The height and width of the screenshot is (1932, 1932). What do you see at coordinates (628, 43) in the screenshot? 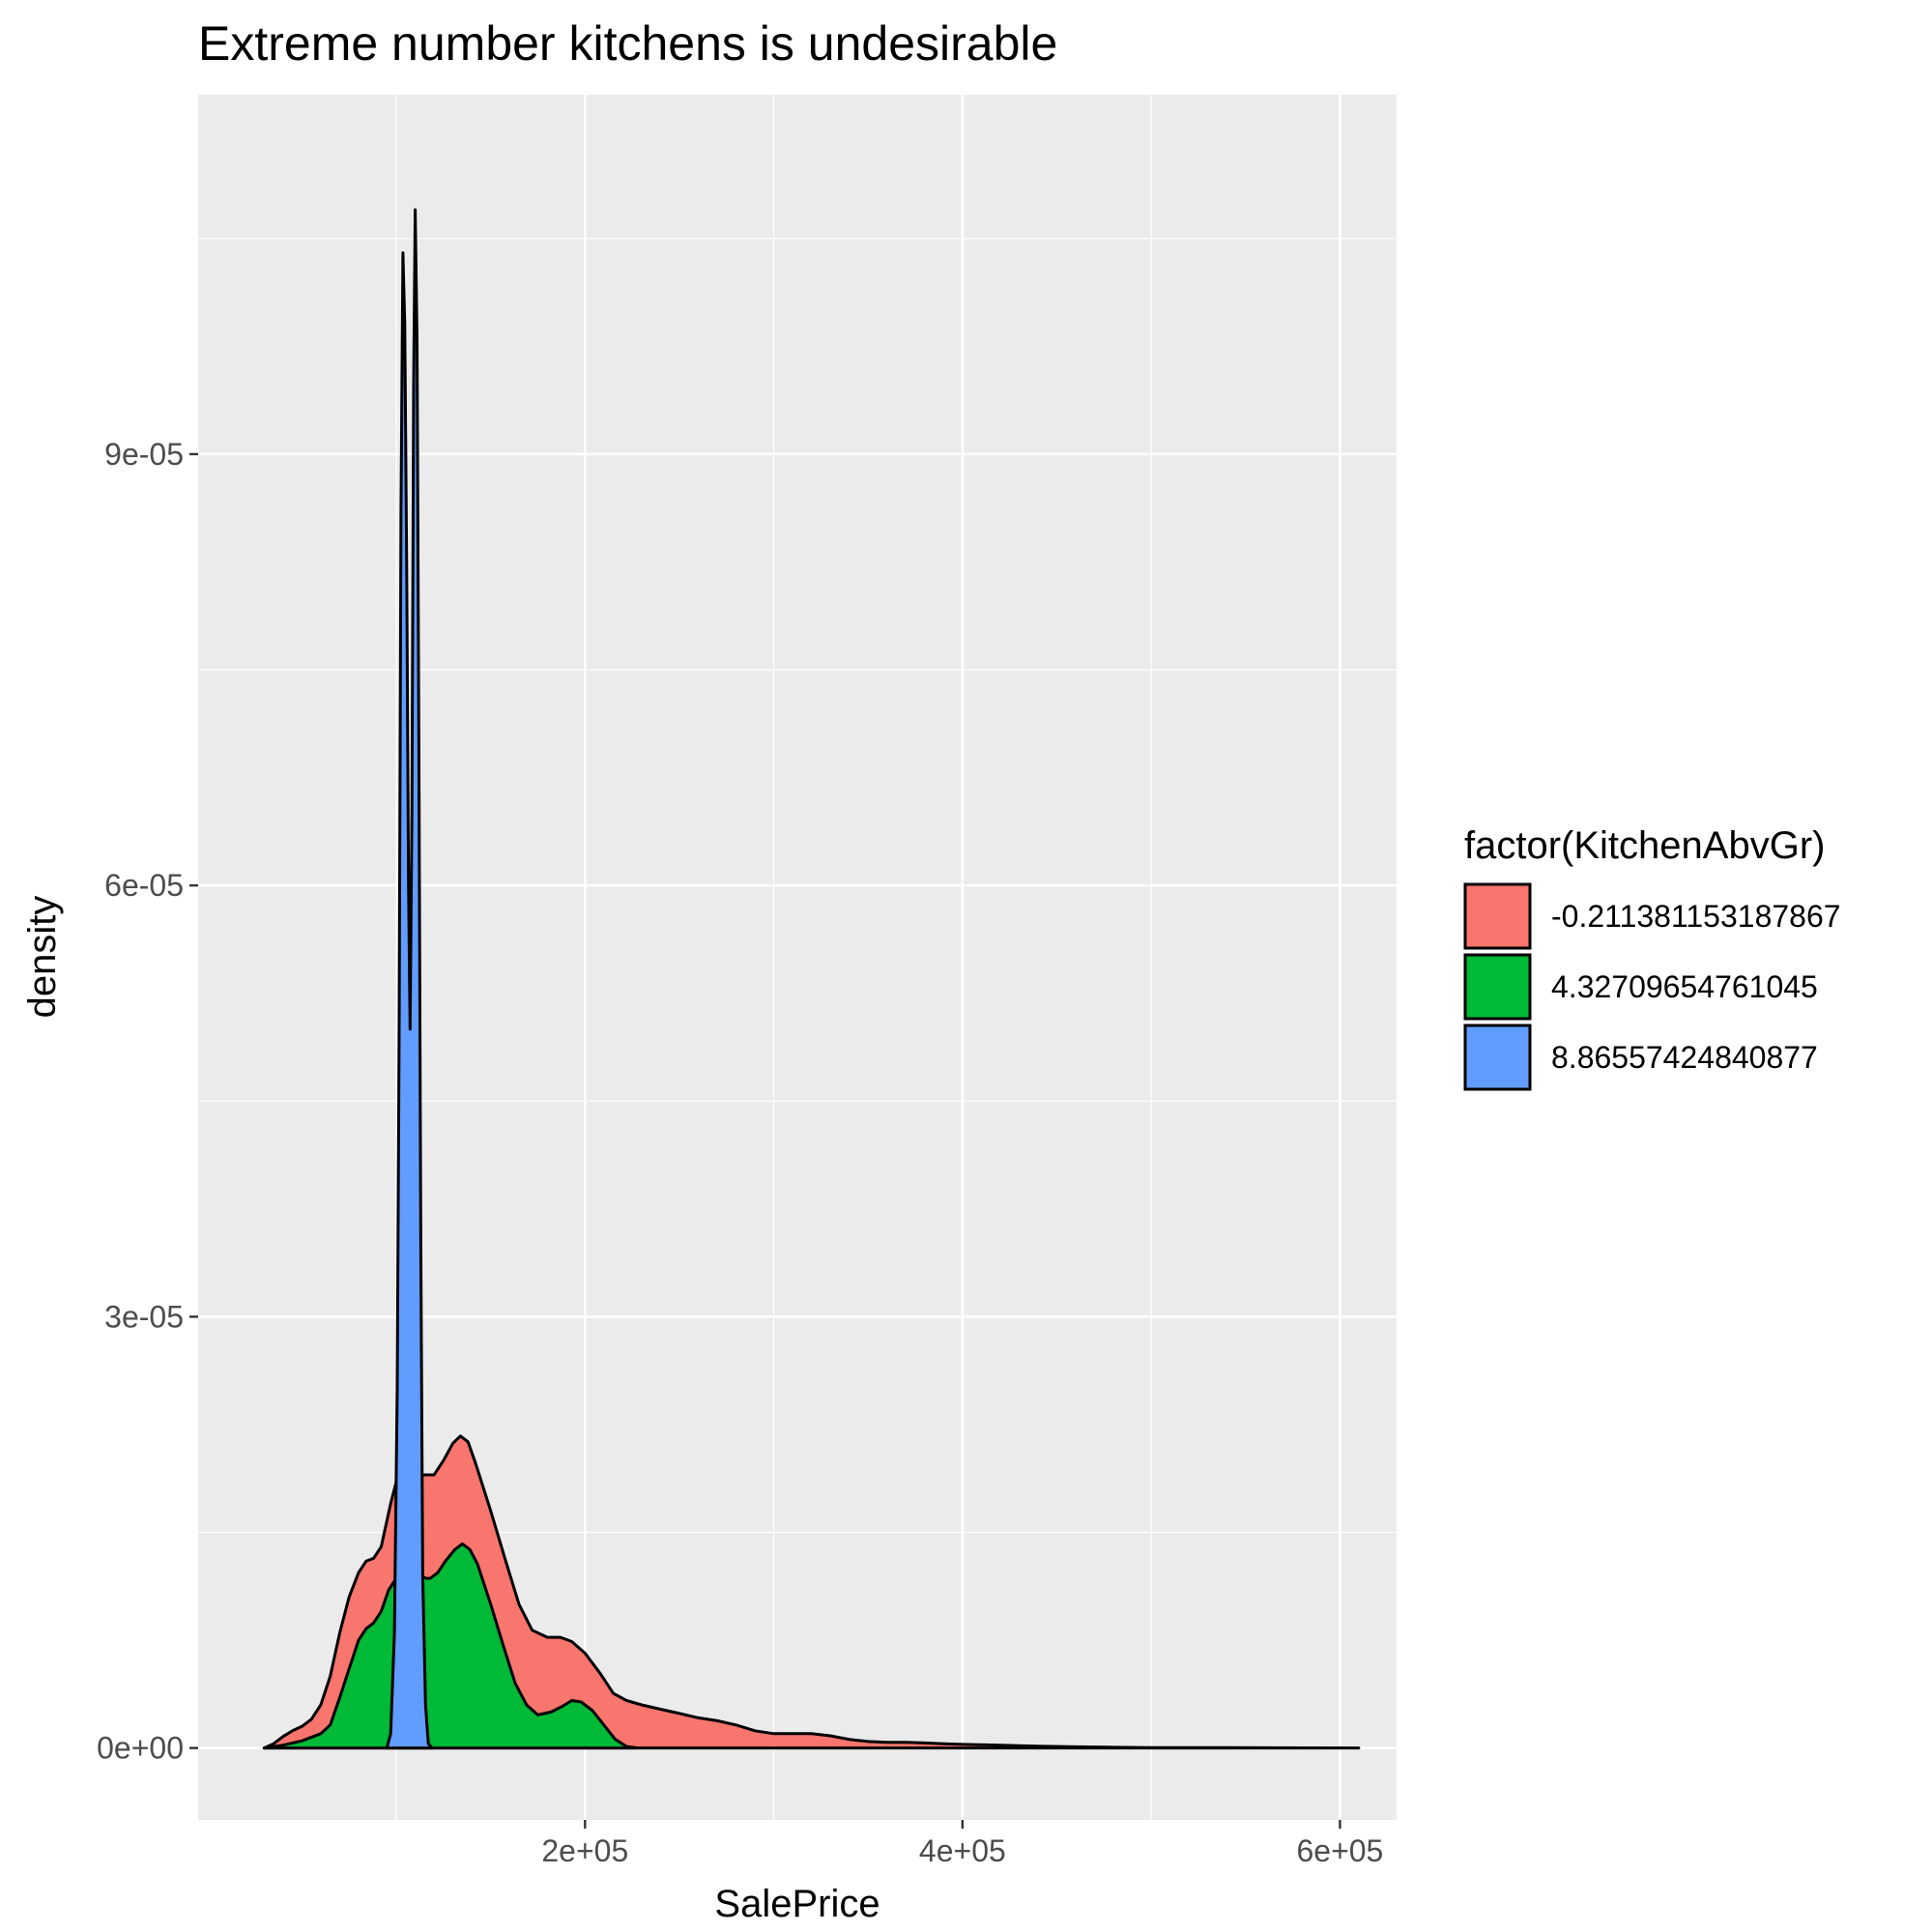
I see `chart-title: Extreme number kitchens is undesirable` at bounding box center [628, 43].